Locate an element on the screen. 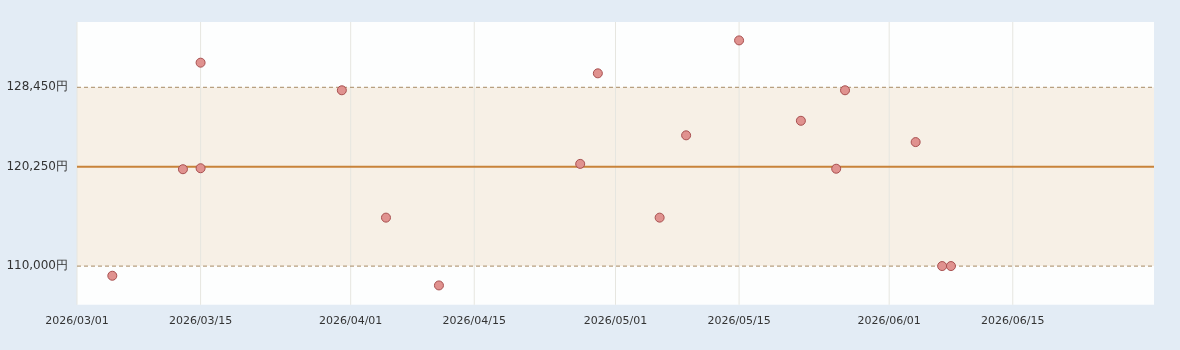 This screenshot has height=350, width=1180. x-tick-label: 2026/05/15 is located at coordinates (739, 321).